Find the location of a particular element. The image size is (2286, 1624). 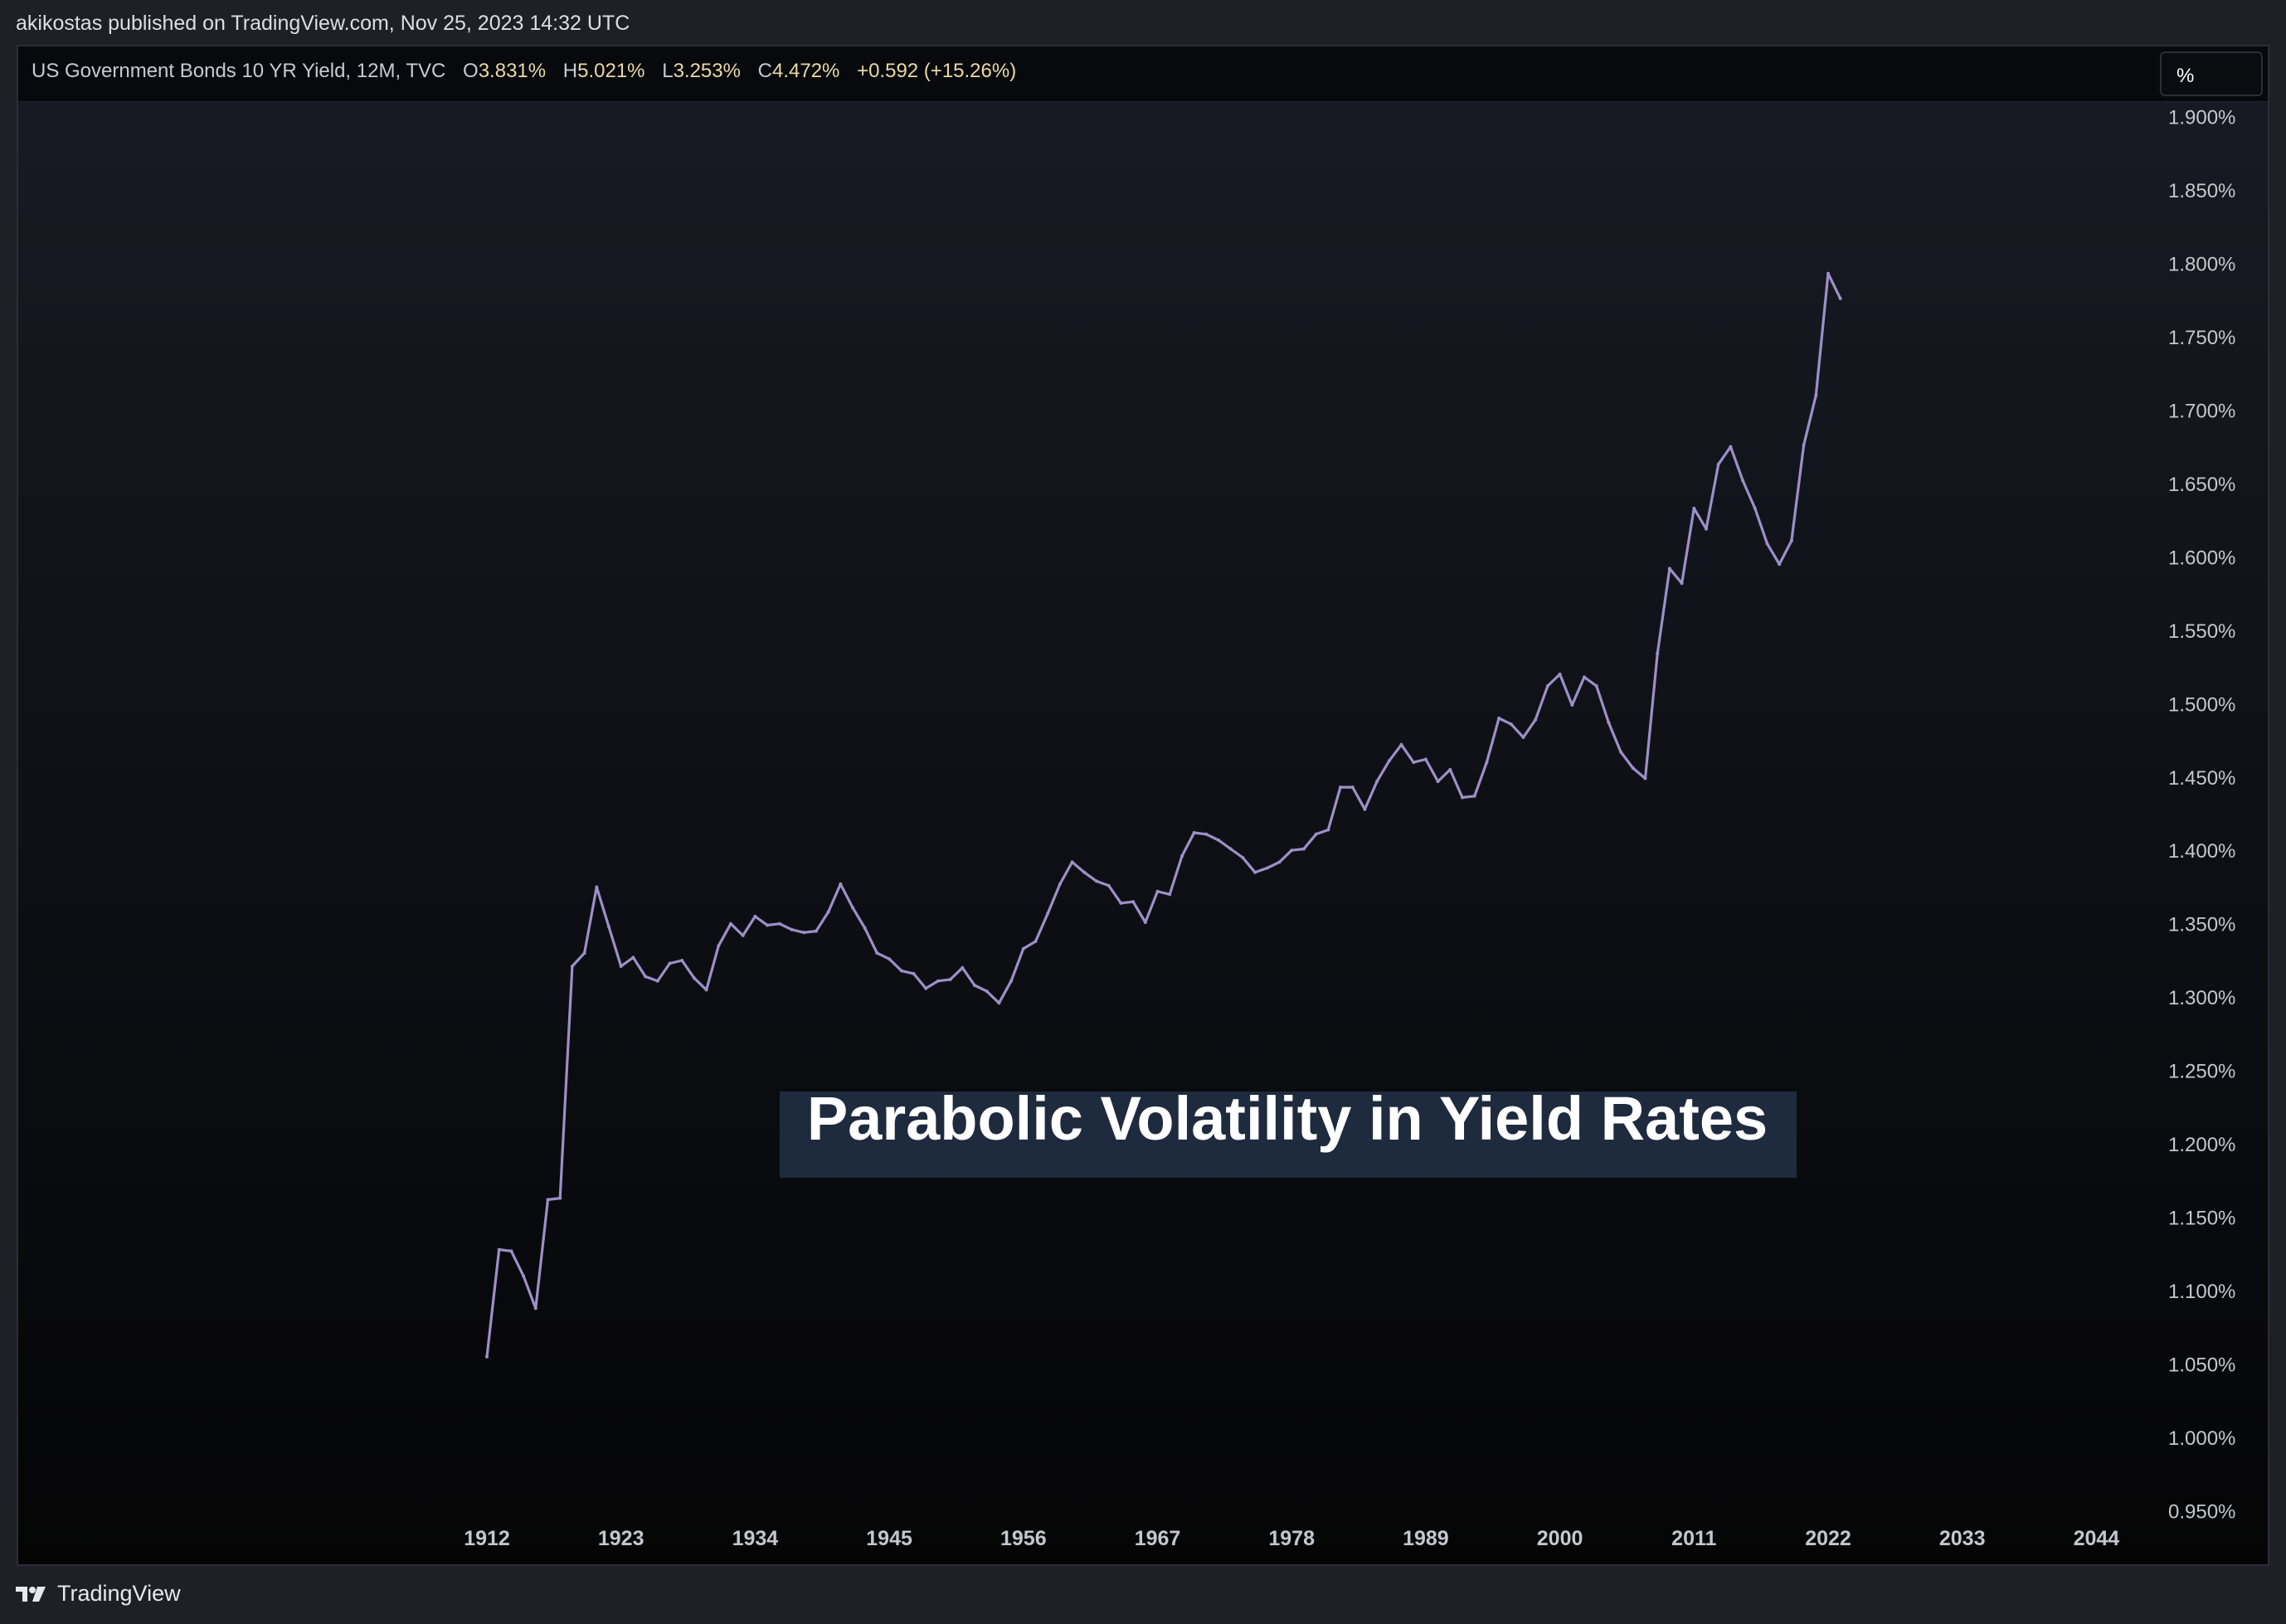

y-tick-label: 1.400% is located at coordinates (2202, 851).